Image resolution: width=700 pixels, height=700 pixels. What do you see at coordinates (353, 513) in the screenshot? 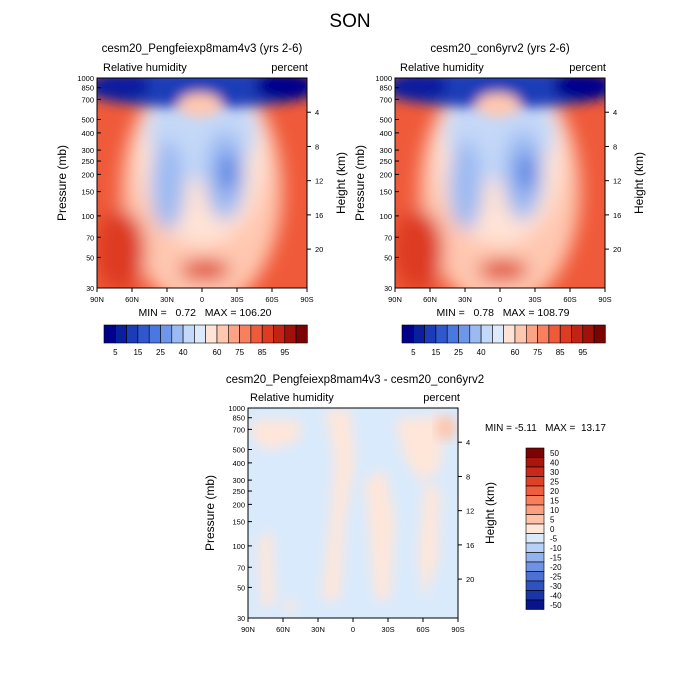
I see `panel-3-field` at bounding box center [353, 513].